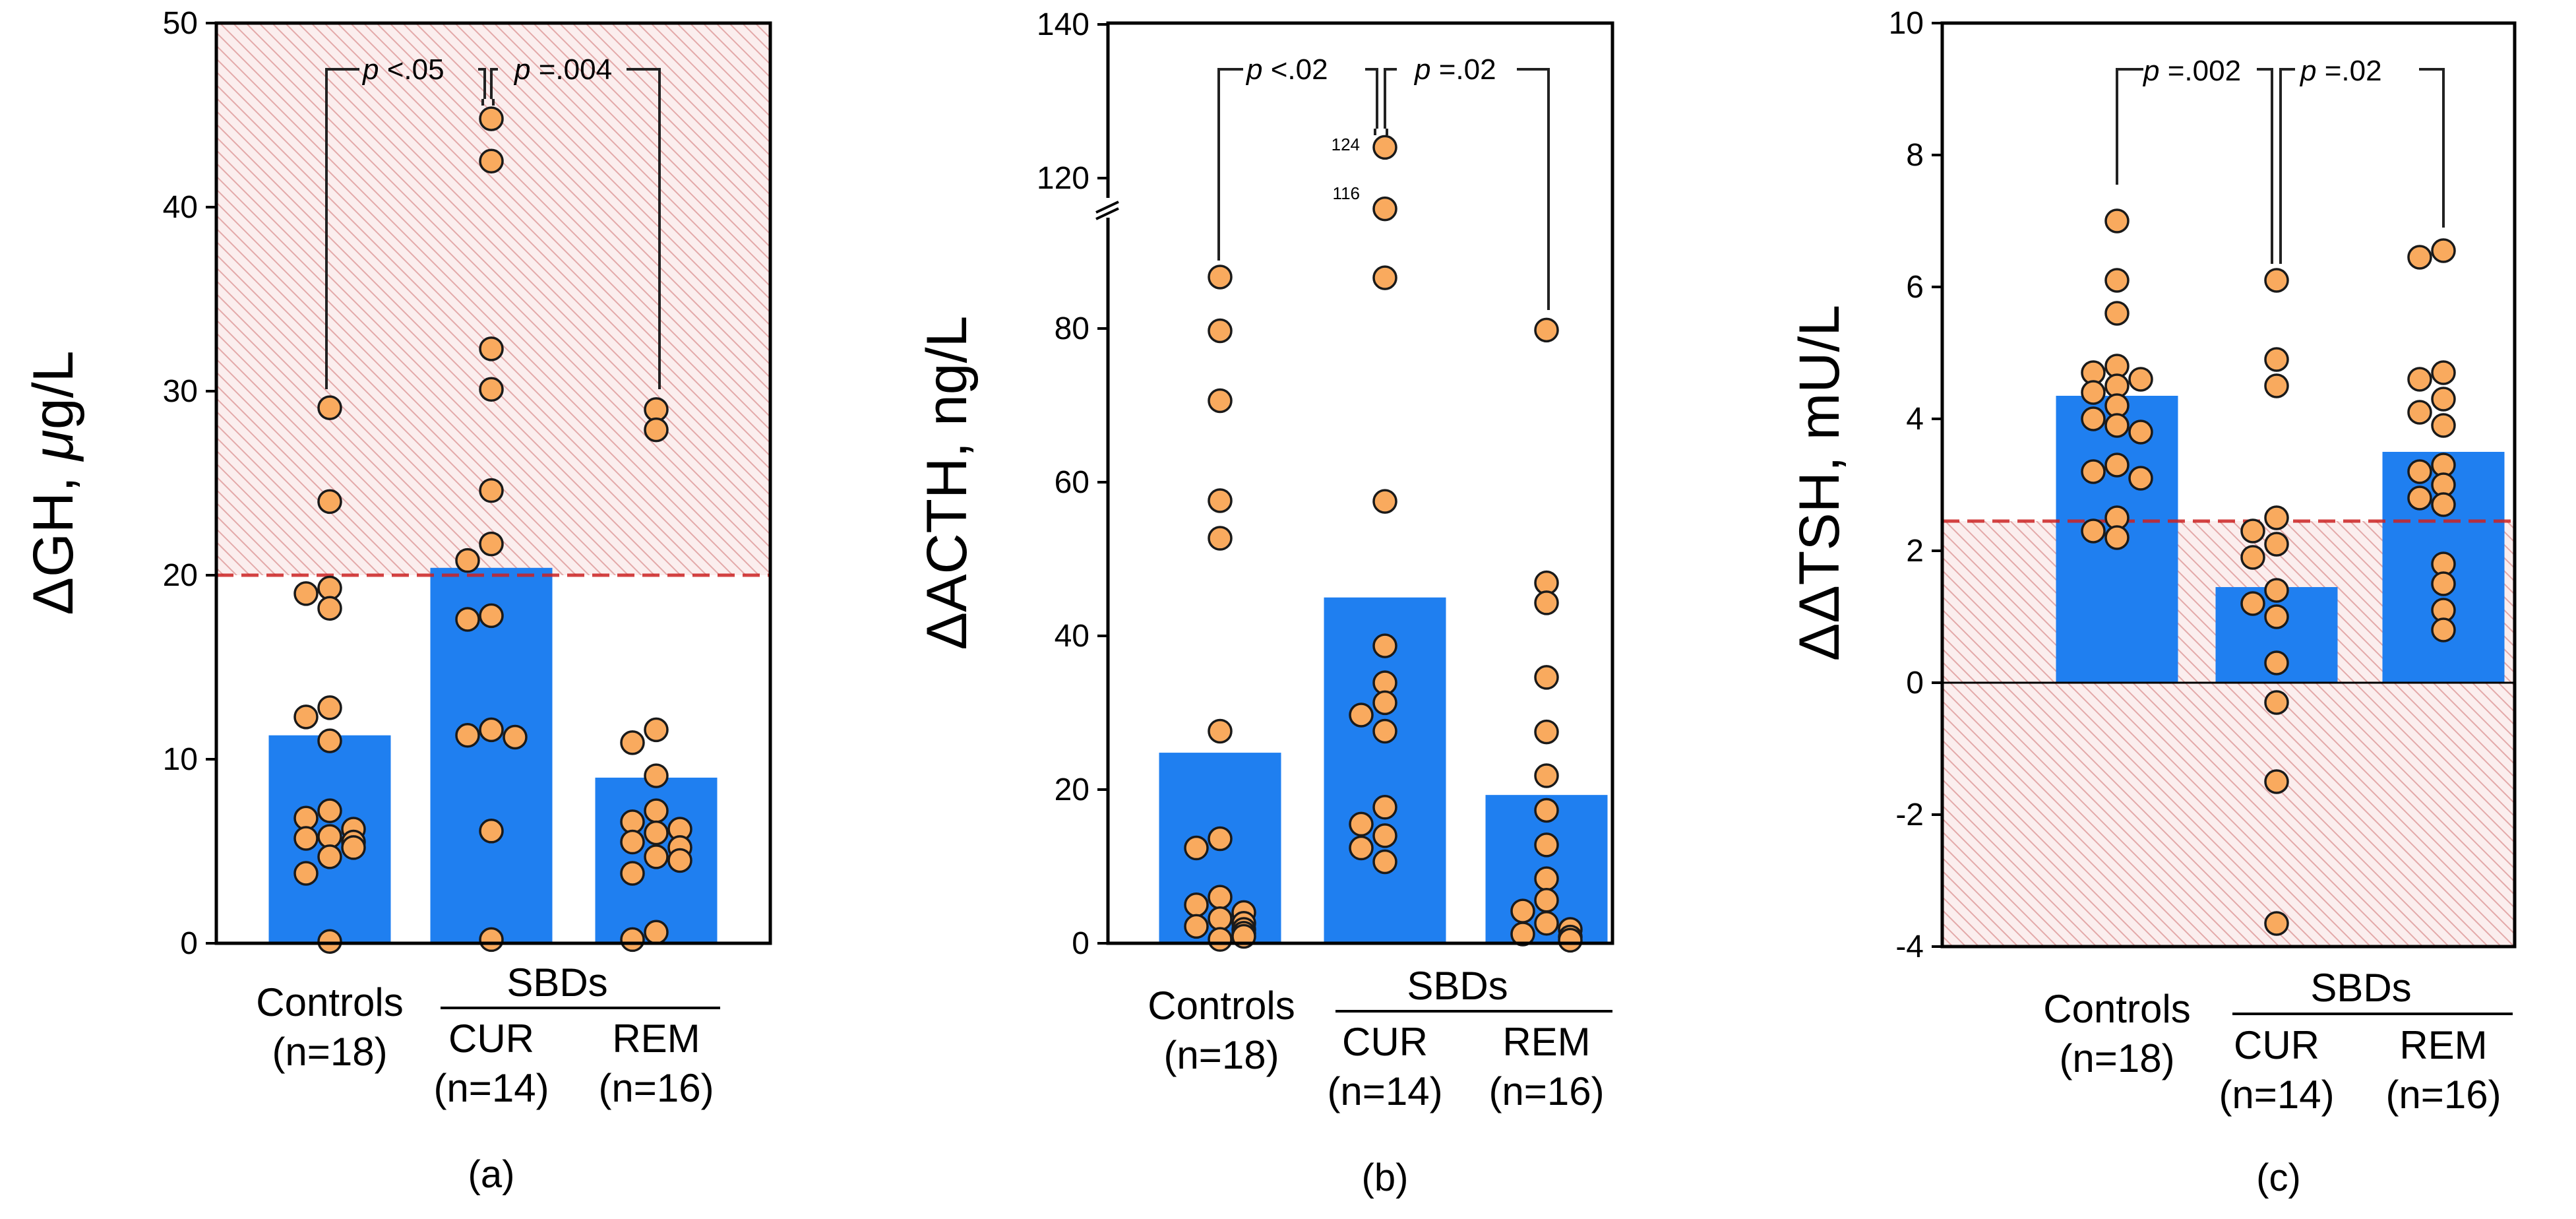 This screenshot has width=2576, height=1219. What do you see at coordinates (1909, 947) in the screenshot?
I see `y-tick-label: -4` at bounding box center [1909, 947].